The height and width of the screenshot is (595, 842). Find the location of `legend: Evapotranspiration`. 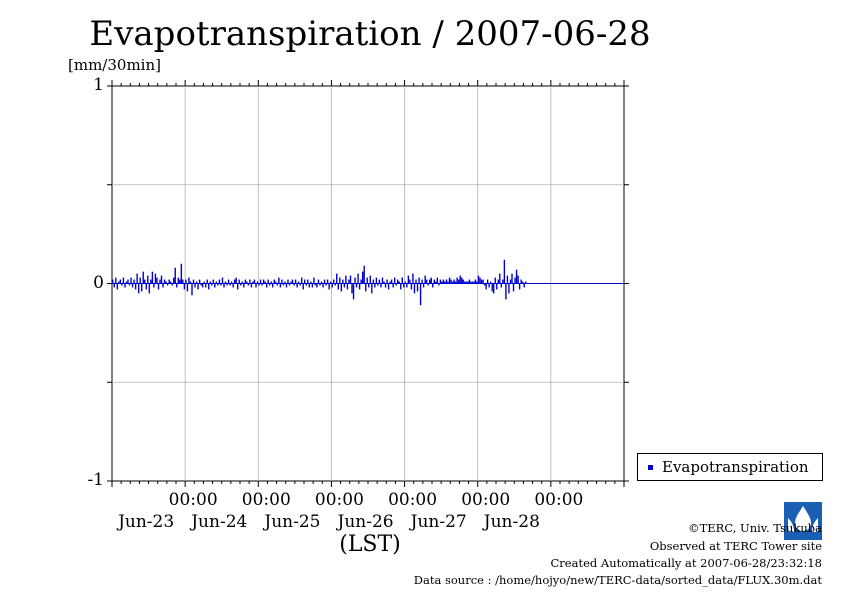

legend: Evapotranspiration is located at coordinates (730, 467).